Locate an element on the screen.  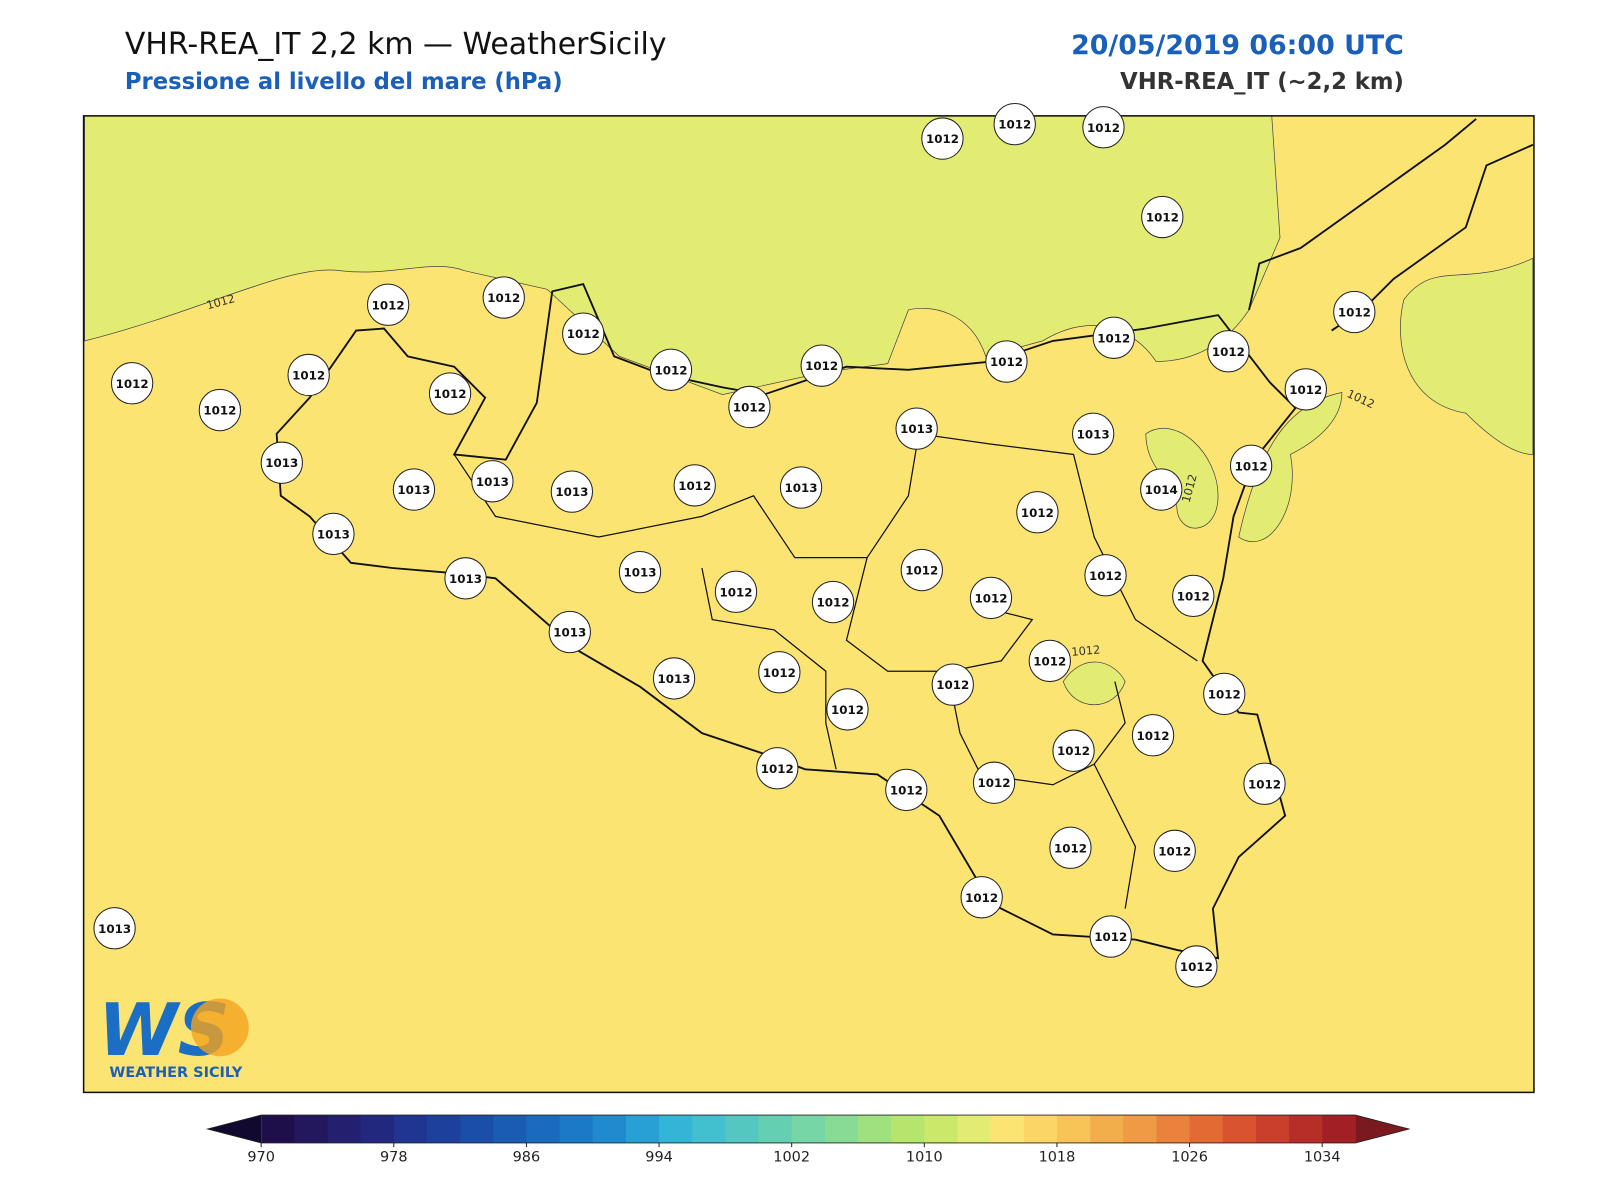
colorbar-tick-label: 970 is located at coordinates (261, 1158).